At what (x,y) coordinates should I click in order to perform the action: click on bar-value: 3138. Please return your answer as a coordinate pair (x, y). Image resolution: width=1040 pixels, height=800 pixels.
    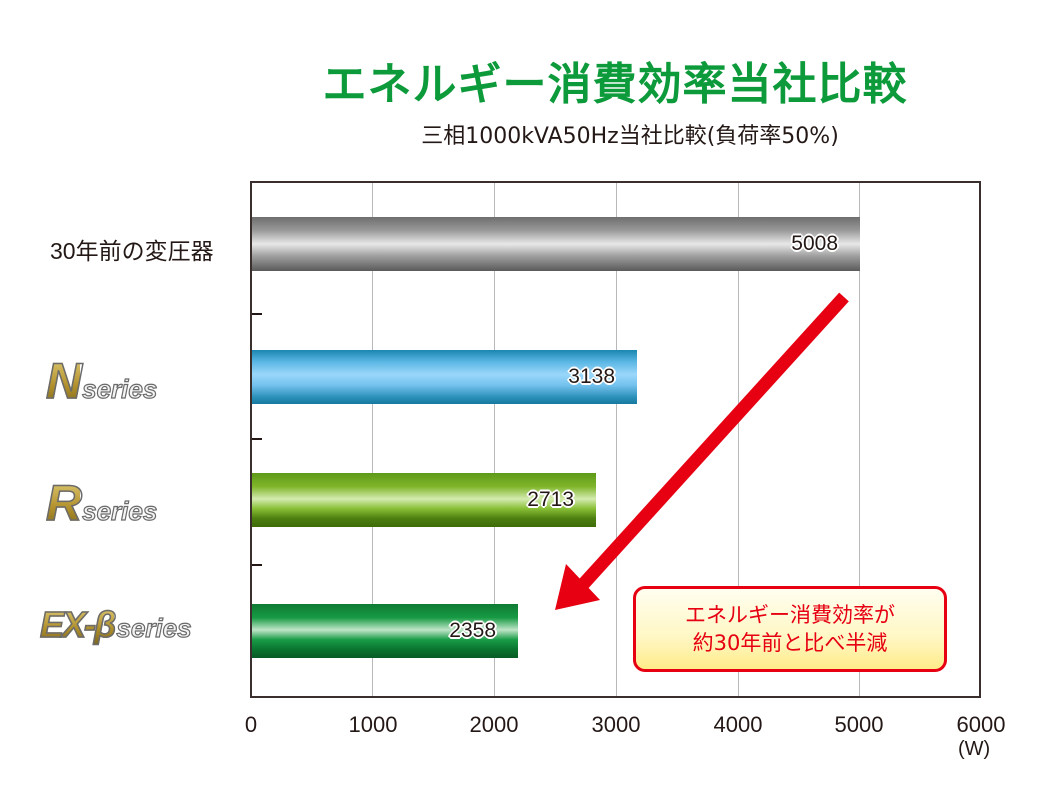
    Looking at the image, I should click on (591, 376).